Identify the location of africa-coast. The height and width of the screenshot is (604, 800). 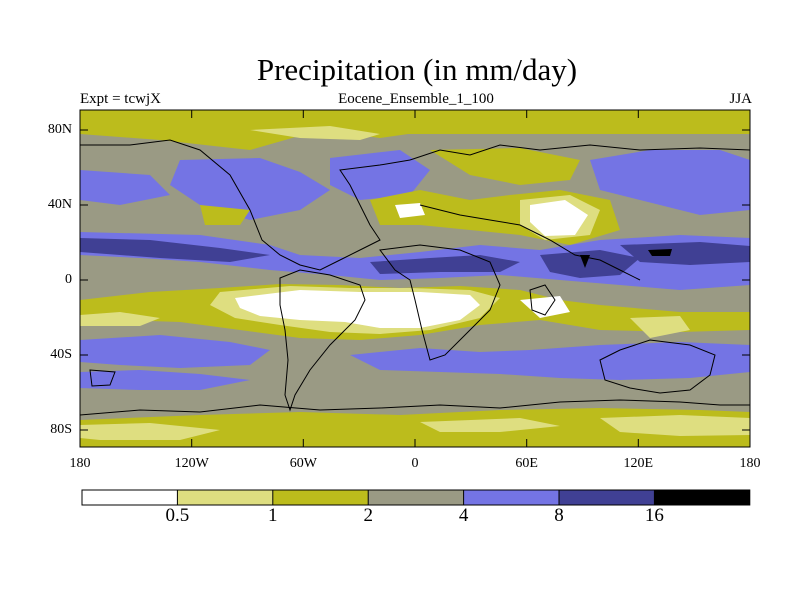
(440, 302).